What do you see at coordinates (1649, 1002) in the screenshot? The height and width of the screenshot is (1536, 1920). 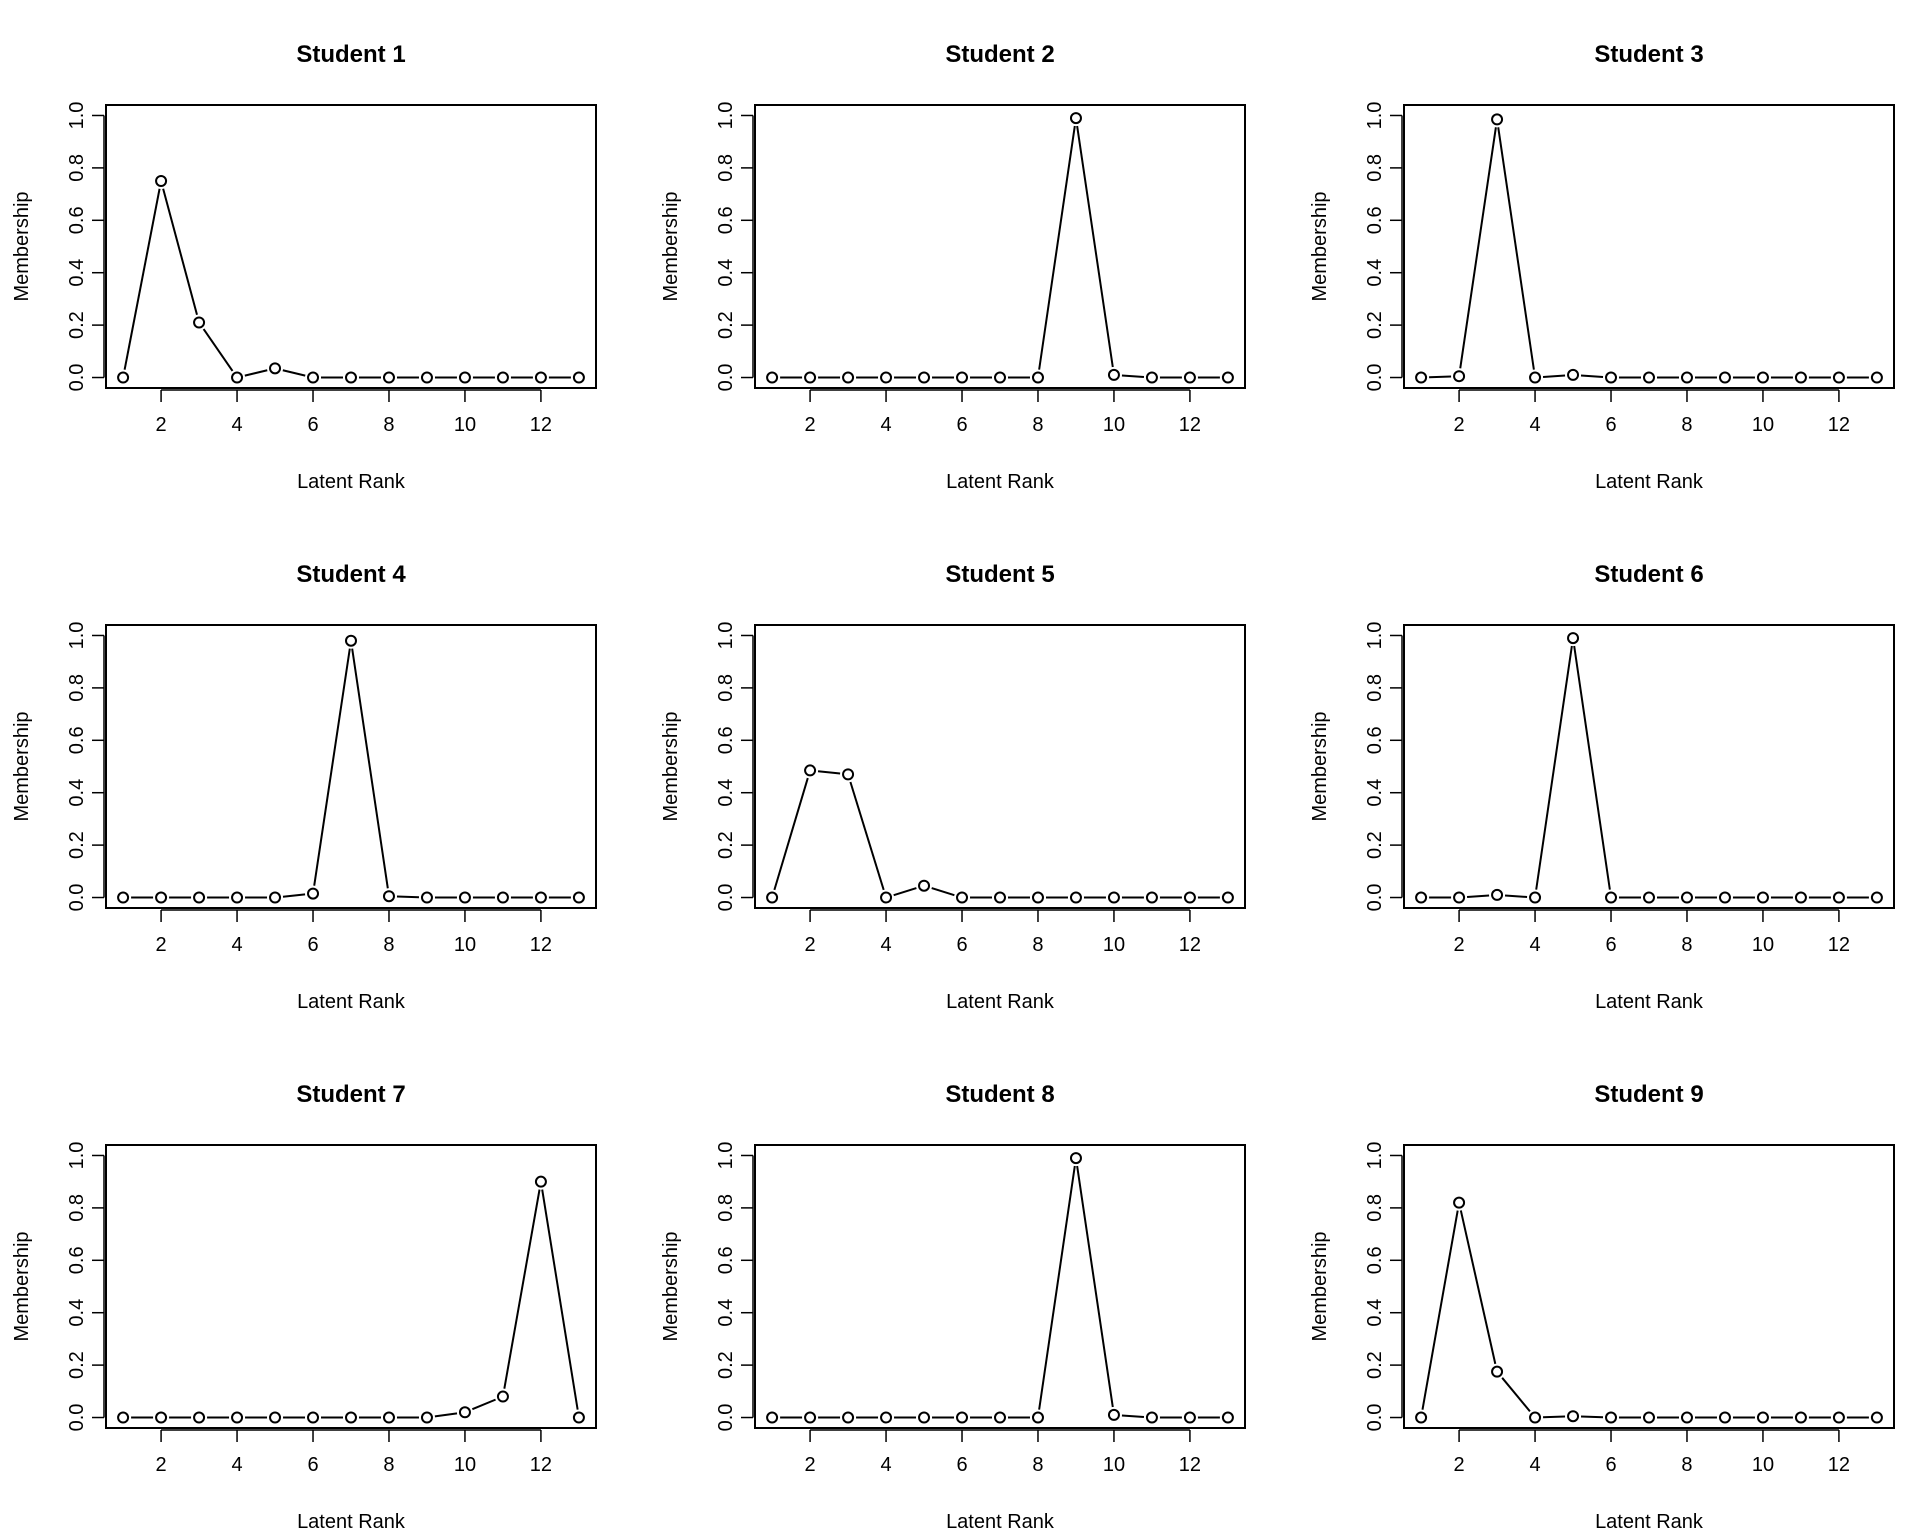 I see `x-axis-label: Latent Rank` at bounding box center [1649, 1002].